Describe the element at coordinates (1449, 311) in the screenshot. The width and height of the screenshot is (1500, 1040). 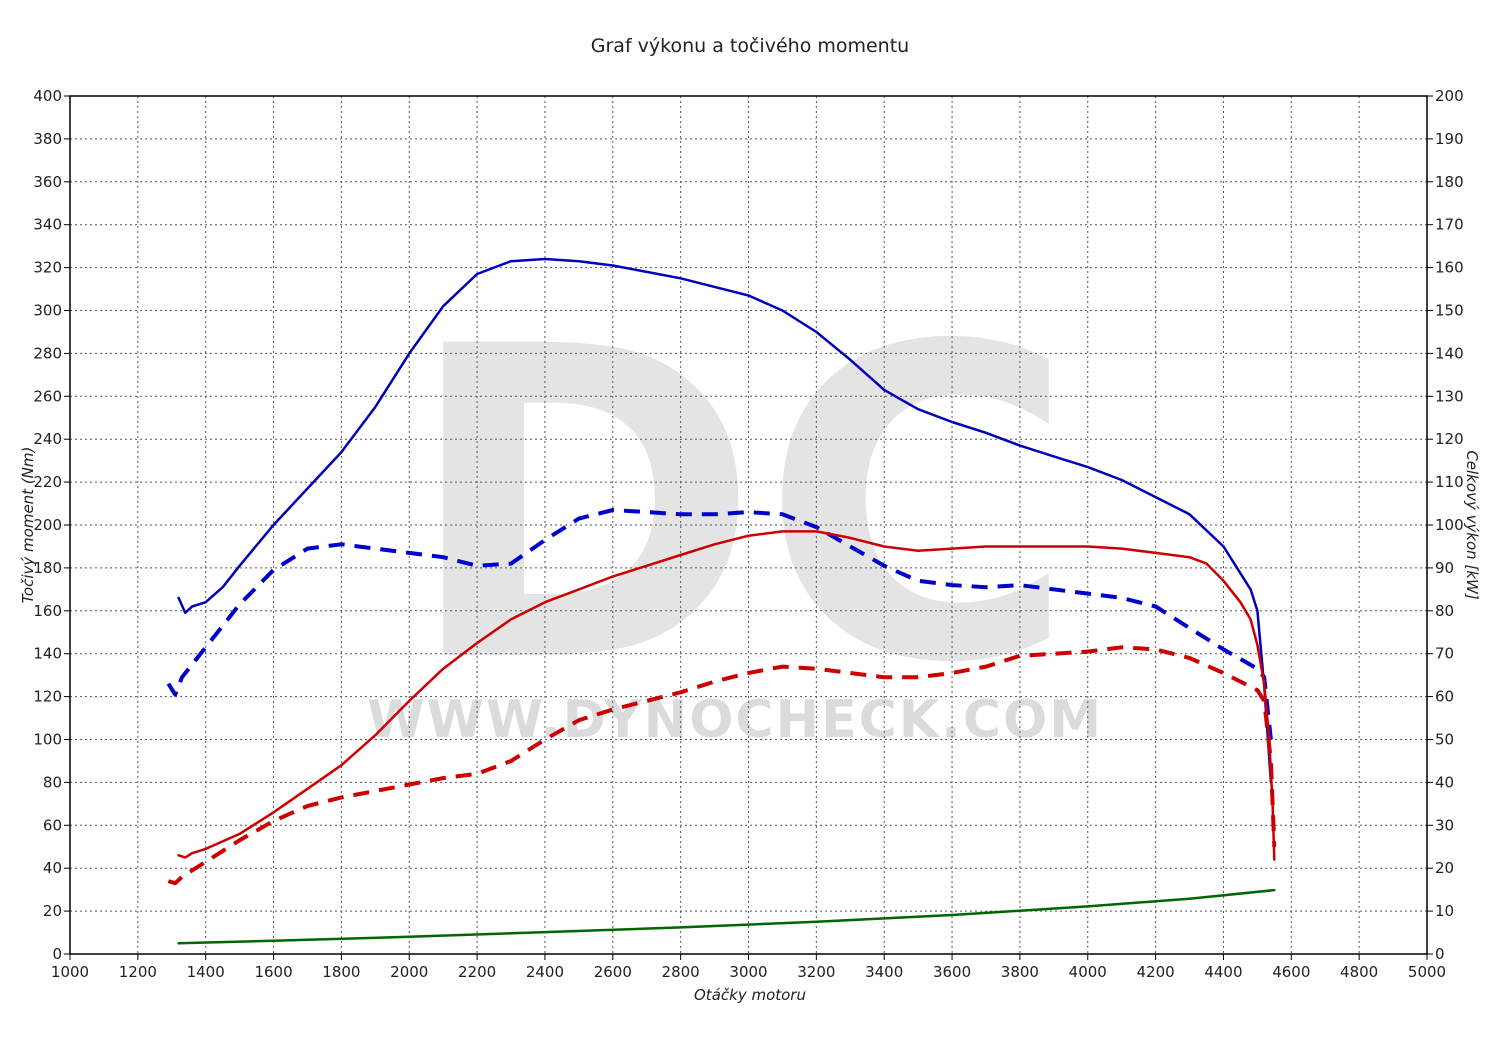
I see `y-right-tick-label: 150` at that location.